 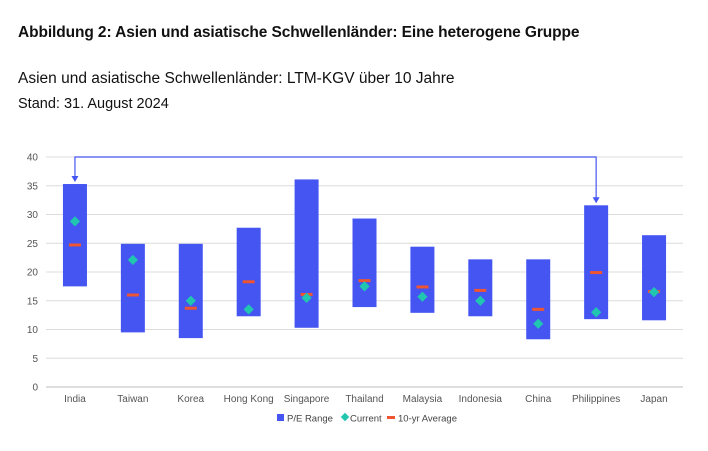 What do you see at coordinates (93, 104) in the screenshot?
I see `chart-subtitle: Stand: 31. August 2024` at bounding box center [93, 104].